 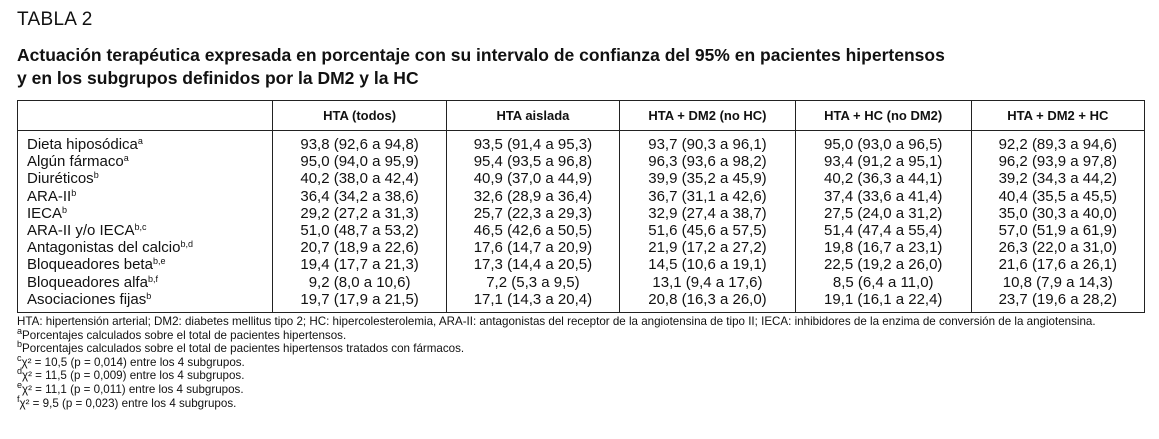 What do you see at coordinates (359, 248) in the screenshot?
I see `table-cell: 20,7 (18,9 a 22,6)` at bounding box center [359, 248].